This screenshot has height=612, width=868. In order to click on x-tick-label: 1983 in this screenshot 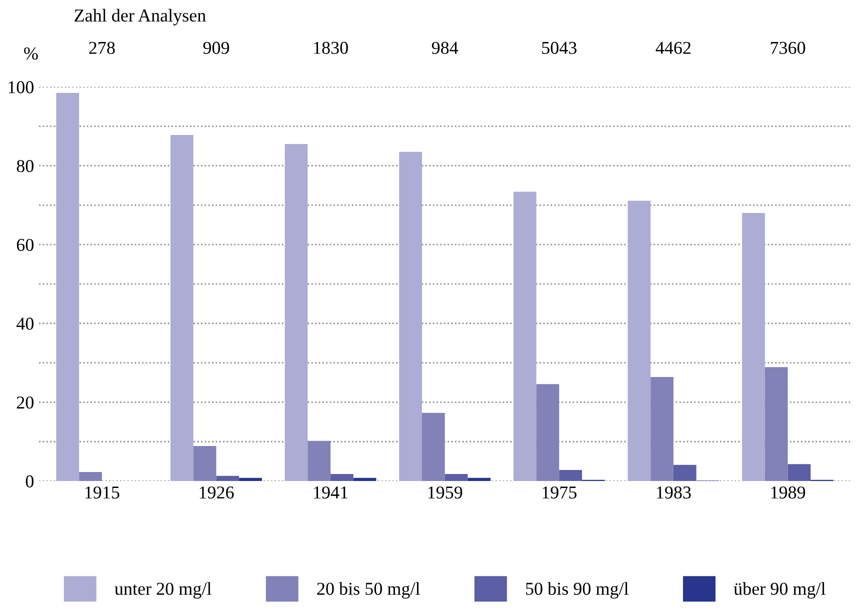, I will do `click(673, 492)`.